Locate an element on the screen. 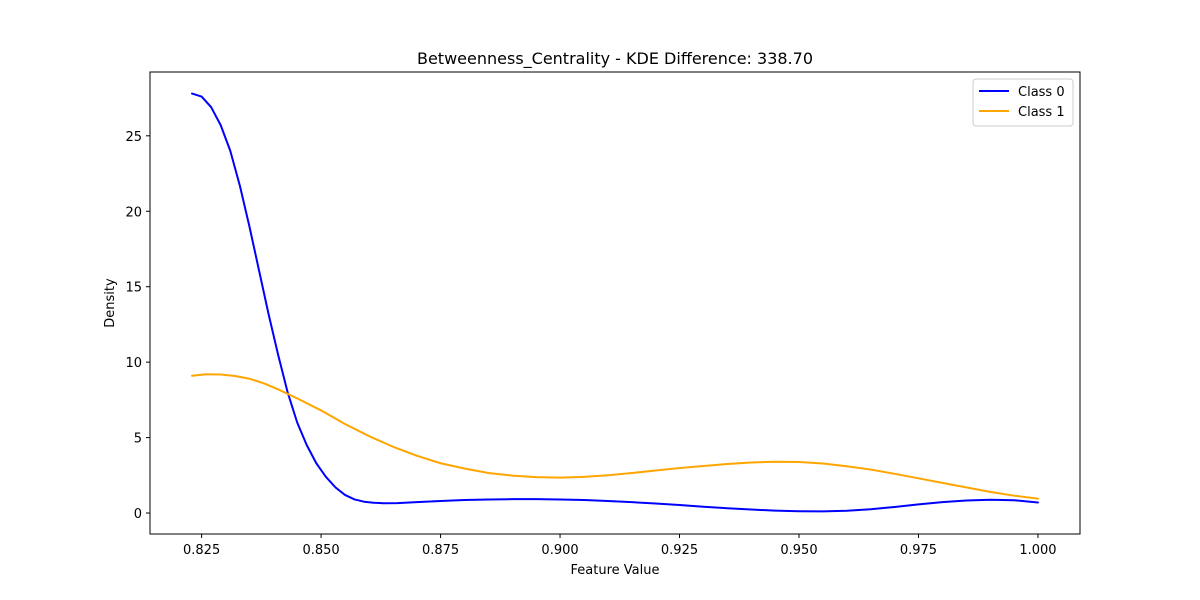  x-tick-label: 0.950 is located at coordinates (798, 550).